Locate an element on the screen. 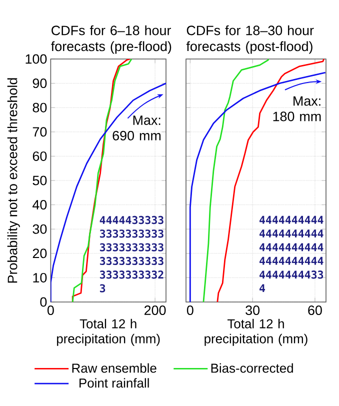 The width and height of the screenshot is (339, 406). y-tick-label: 10 is located at coordinates (39, 277).